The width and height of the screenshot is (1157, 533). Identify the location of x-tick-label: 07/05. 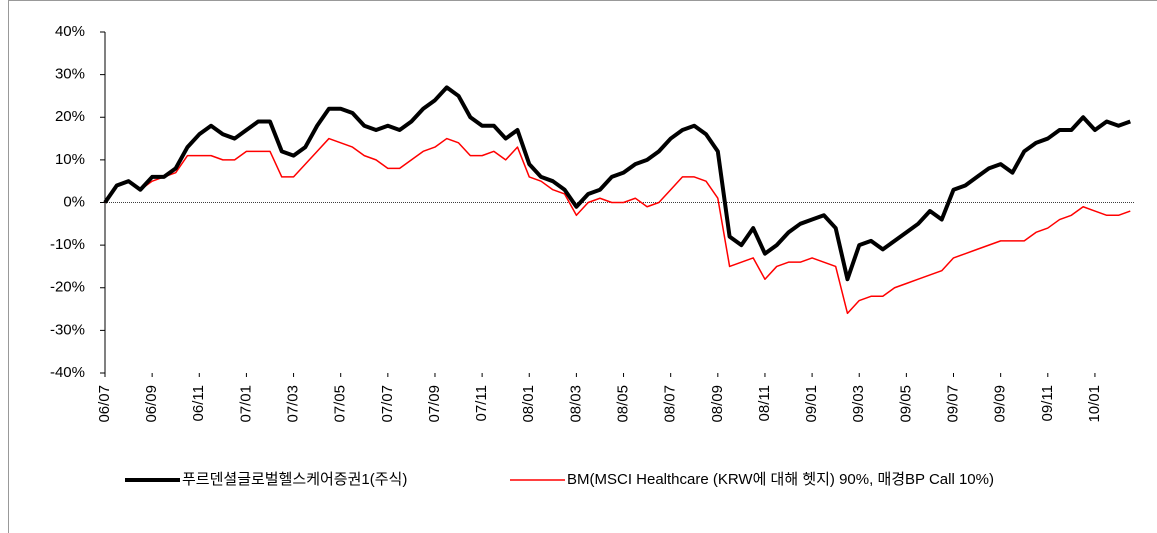
(340, 404).